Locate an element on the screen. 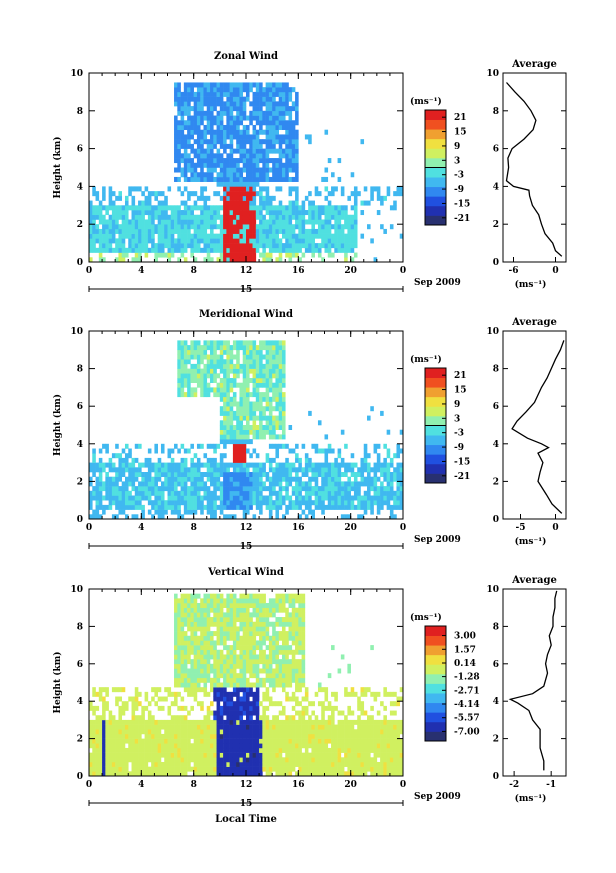 The height and width of the screenshot is (873, 616). average-x-tick-label: -6 is located at coordinates (514, 271).